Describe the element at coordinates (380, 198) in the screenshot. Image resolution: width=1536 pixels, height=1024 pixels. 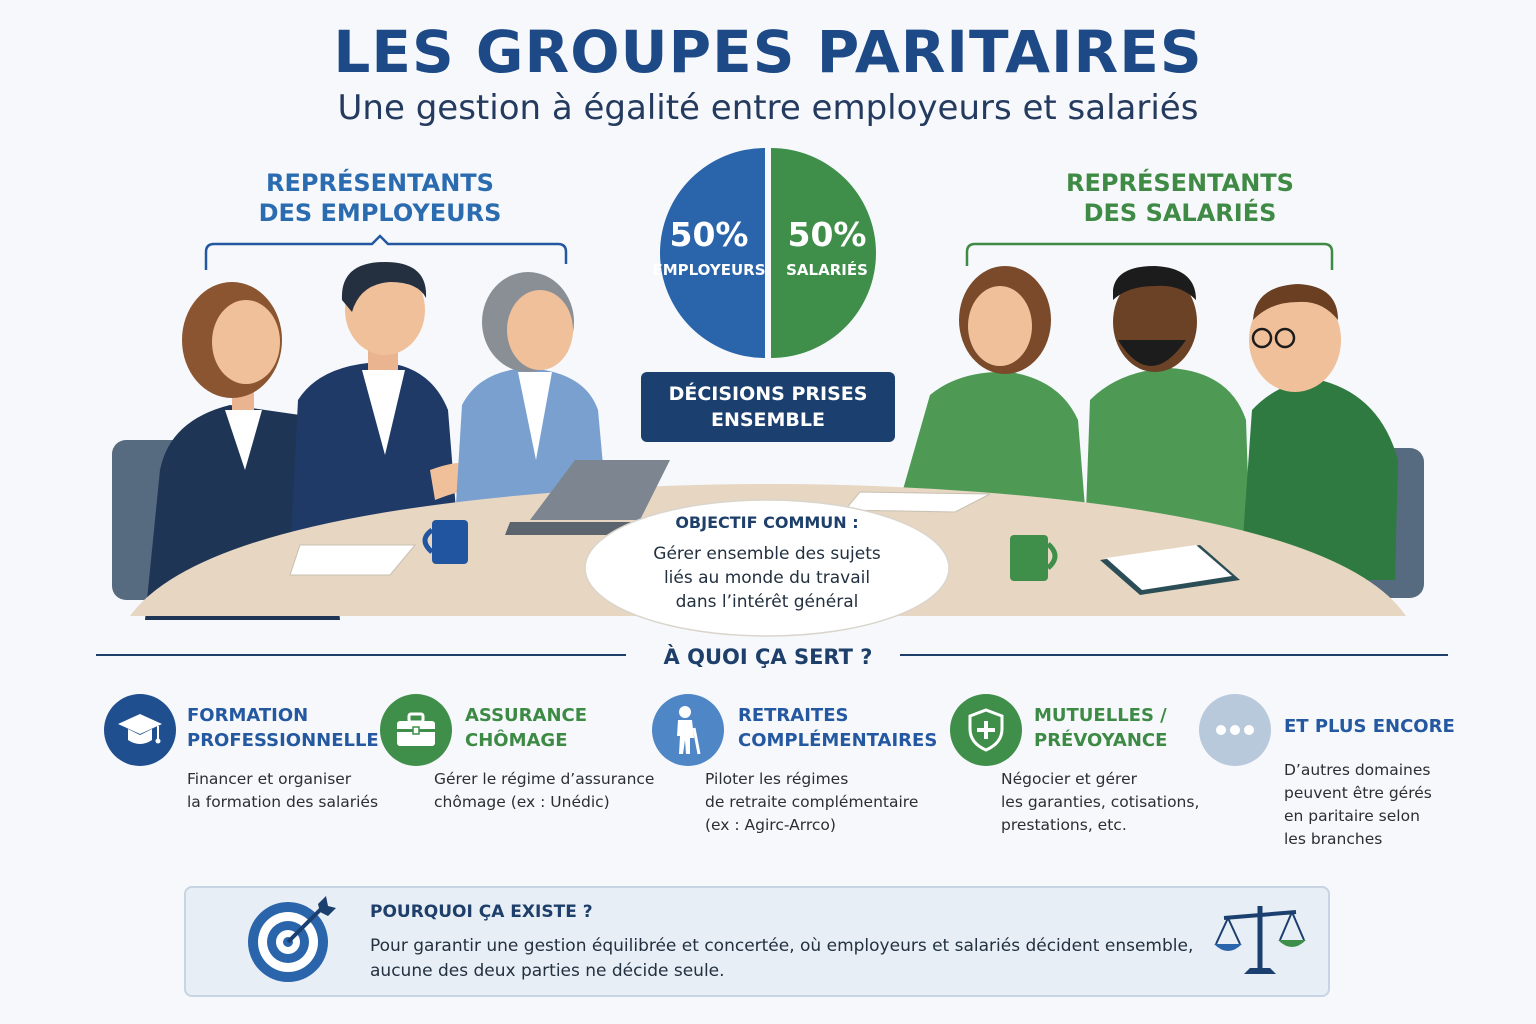
I see `employers-group-label: REPRÉSENTANTS DES EMPLOYEURS` at that location.